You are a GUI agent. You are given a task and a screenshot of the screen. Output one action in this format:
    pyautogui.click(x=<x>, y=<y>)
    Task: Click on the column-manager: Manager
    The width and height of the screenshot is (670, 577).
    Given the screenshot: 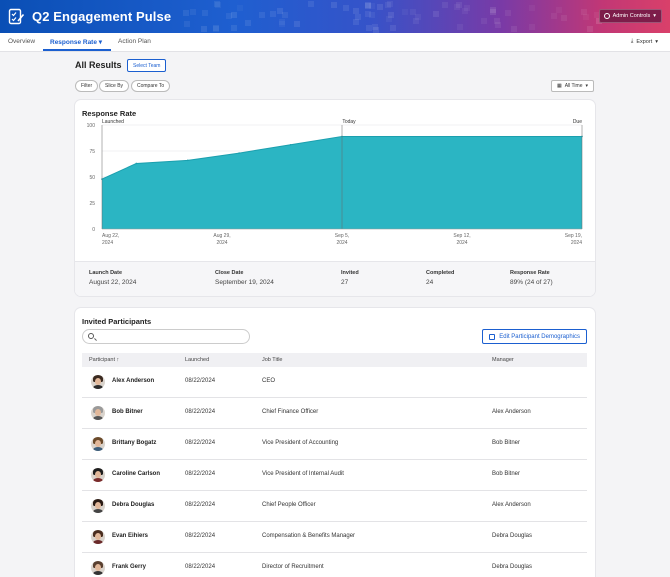 What is the action you would take?
    pyautogui.click(x=503, y=360)
    